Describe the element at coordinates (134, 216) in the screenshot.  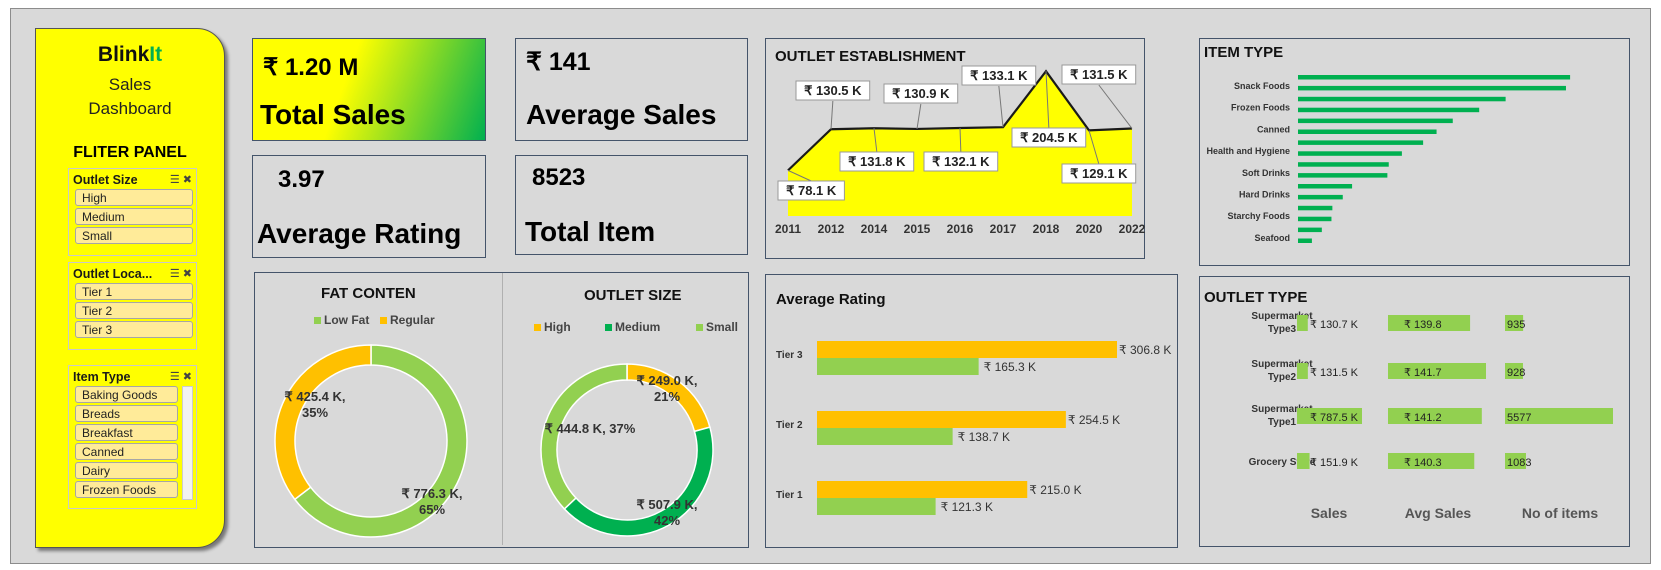
I see `slicer-item-medium: Medium` at that location.